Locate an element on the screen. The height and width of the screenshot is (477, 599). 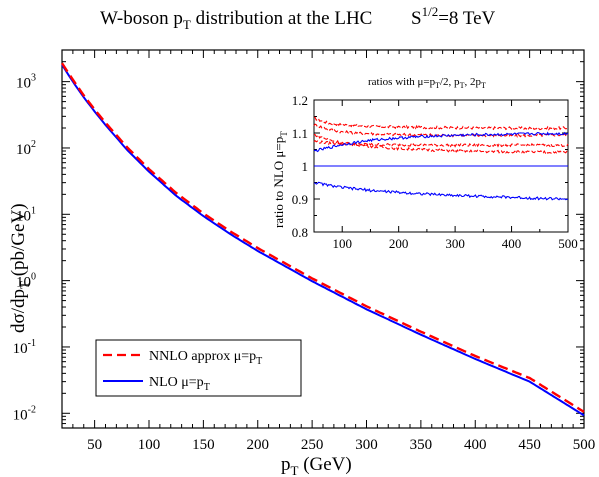
x-tick-label: 200 is located at coordinates (258, 445).